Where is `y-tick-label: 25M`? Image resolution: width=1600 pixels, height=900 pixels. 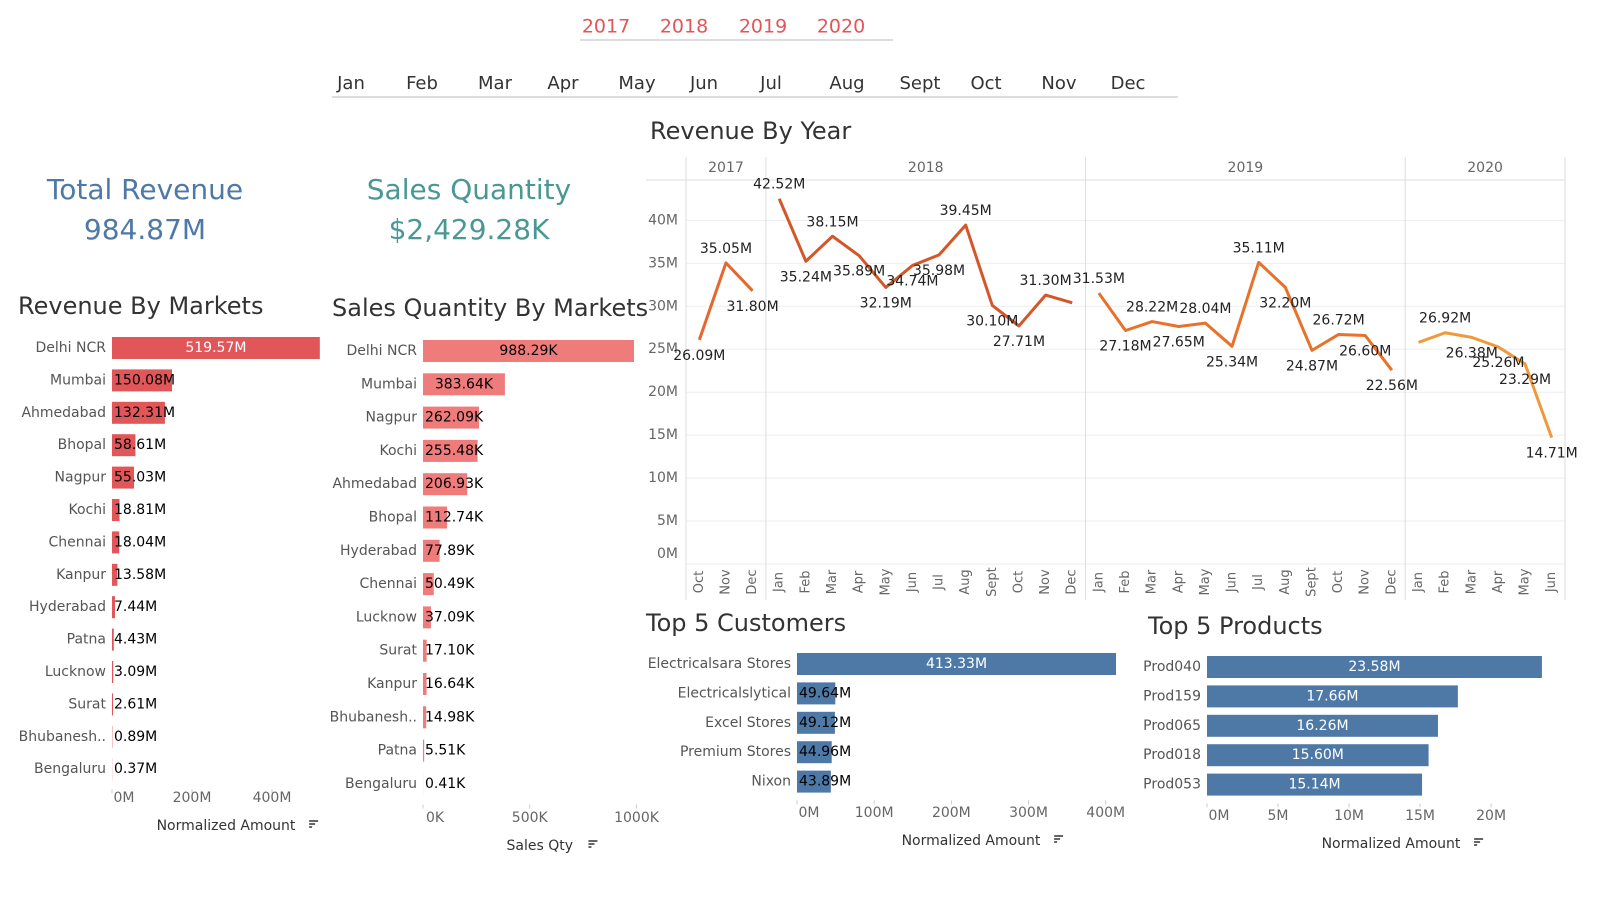 y-tick-label: 25M is located at coordinates (663, 349).